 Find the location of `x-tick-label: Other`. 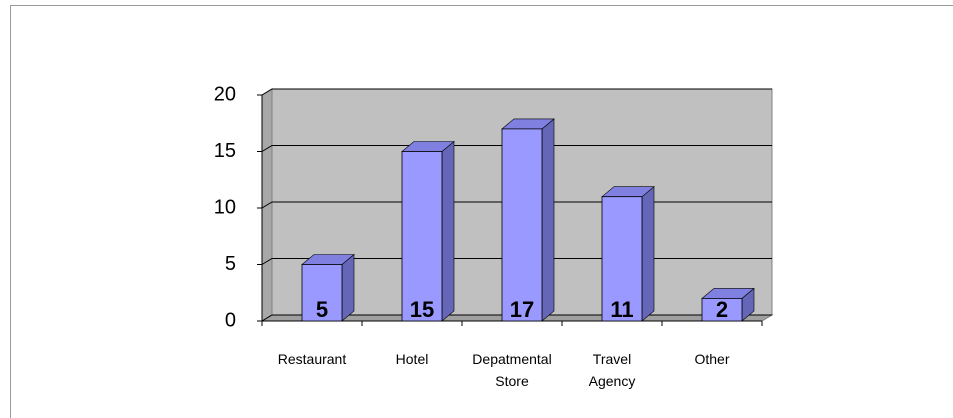

x-tick-label: Other is located at coordinates (712, 359).